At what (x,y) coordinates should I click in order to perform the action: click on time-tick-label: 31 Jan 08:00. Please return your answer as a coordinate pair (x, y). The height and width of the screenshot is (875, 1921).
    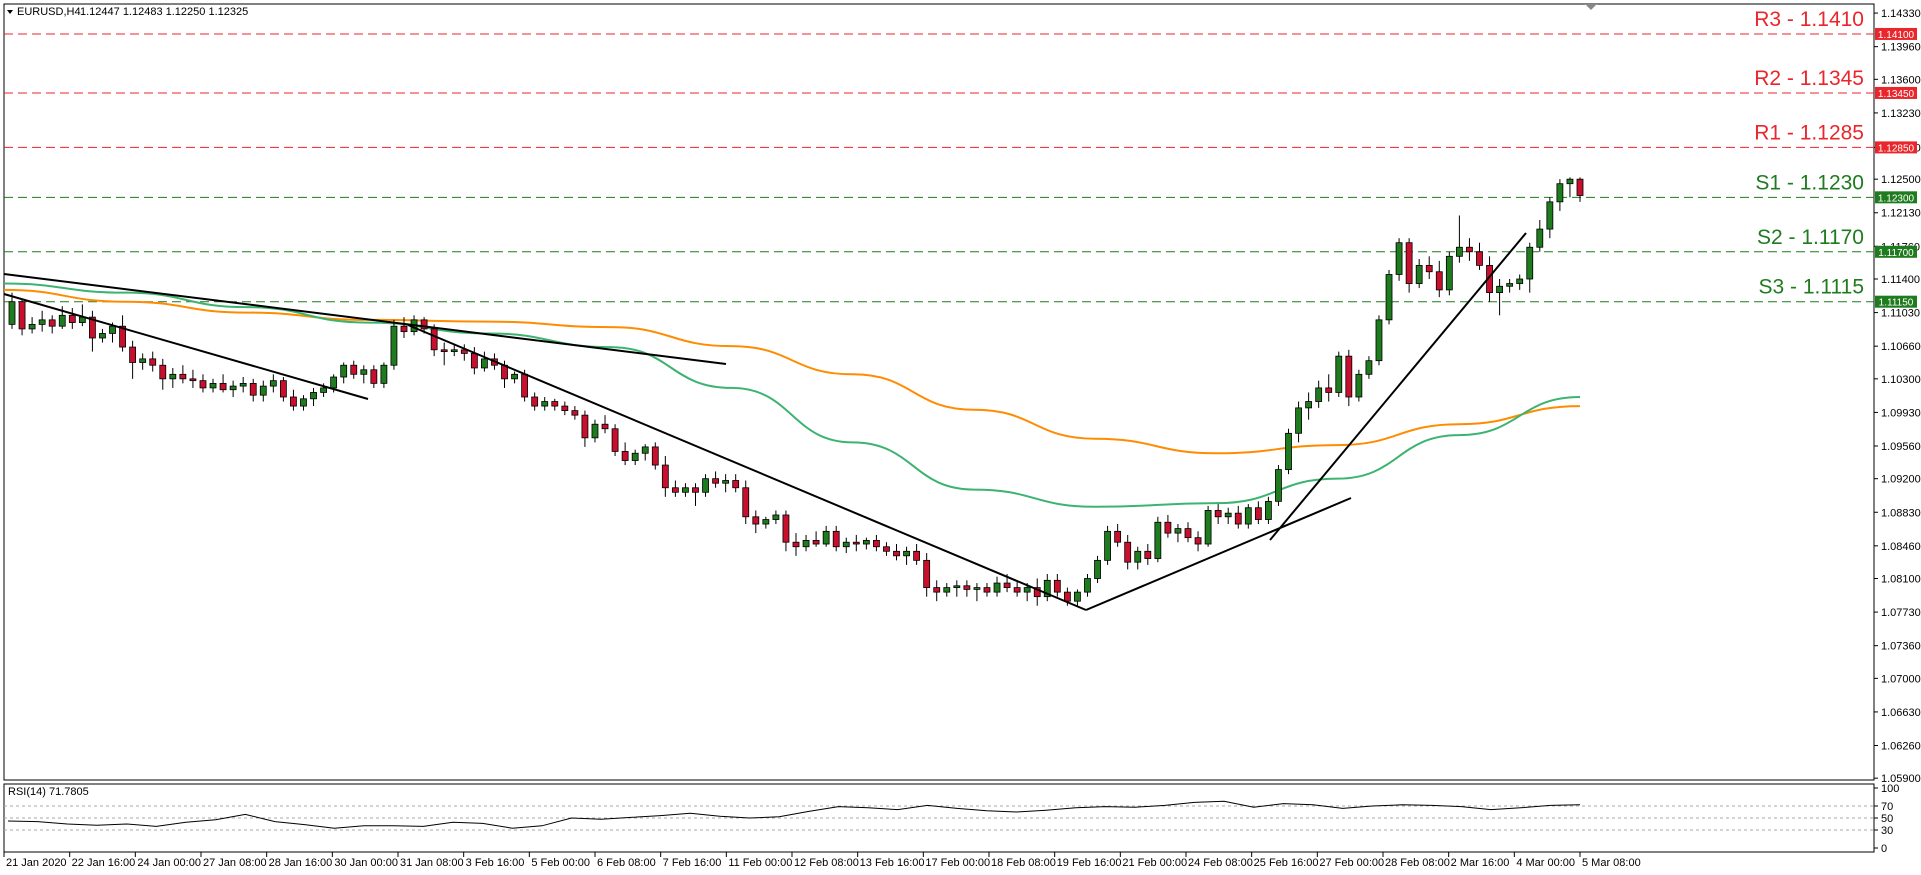
    Looking at the image, I should click on (432, 863).